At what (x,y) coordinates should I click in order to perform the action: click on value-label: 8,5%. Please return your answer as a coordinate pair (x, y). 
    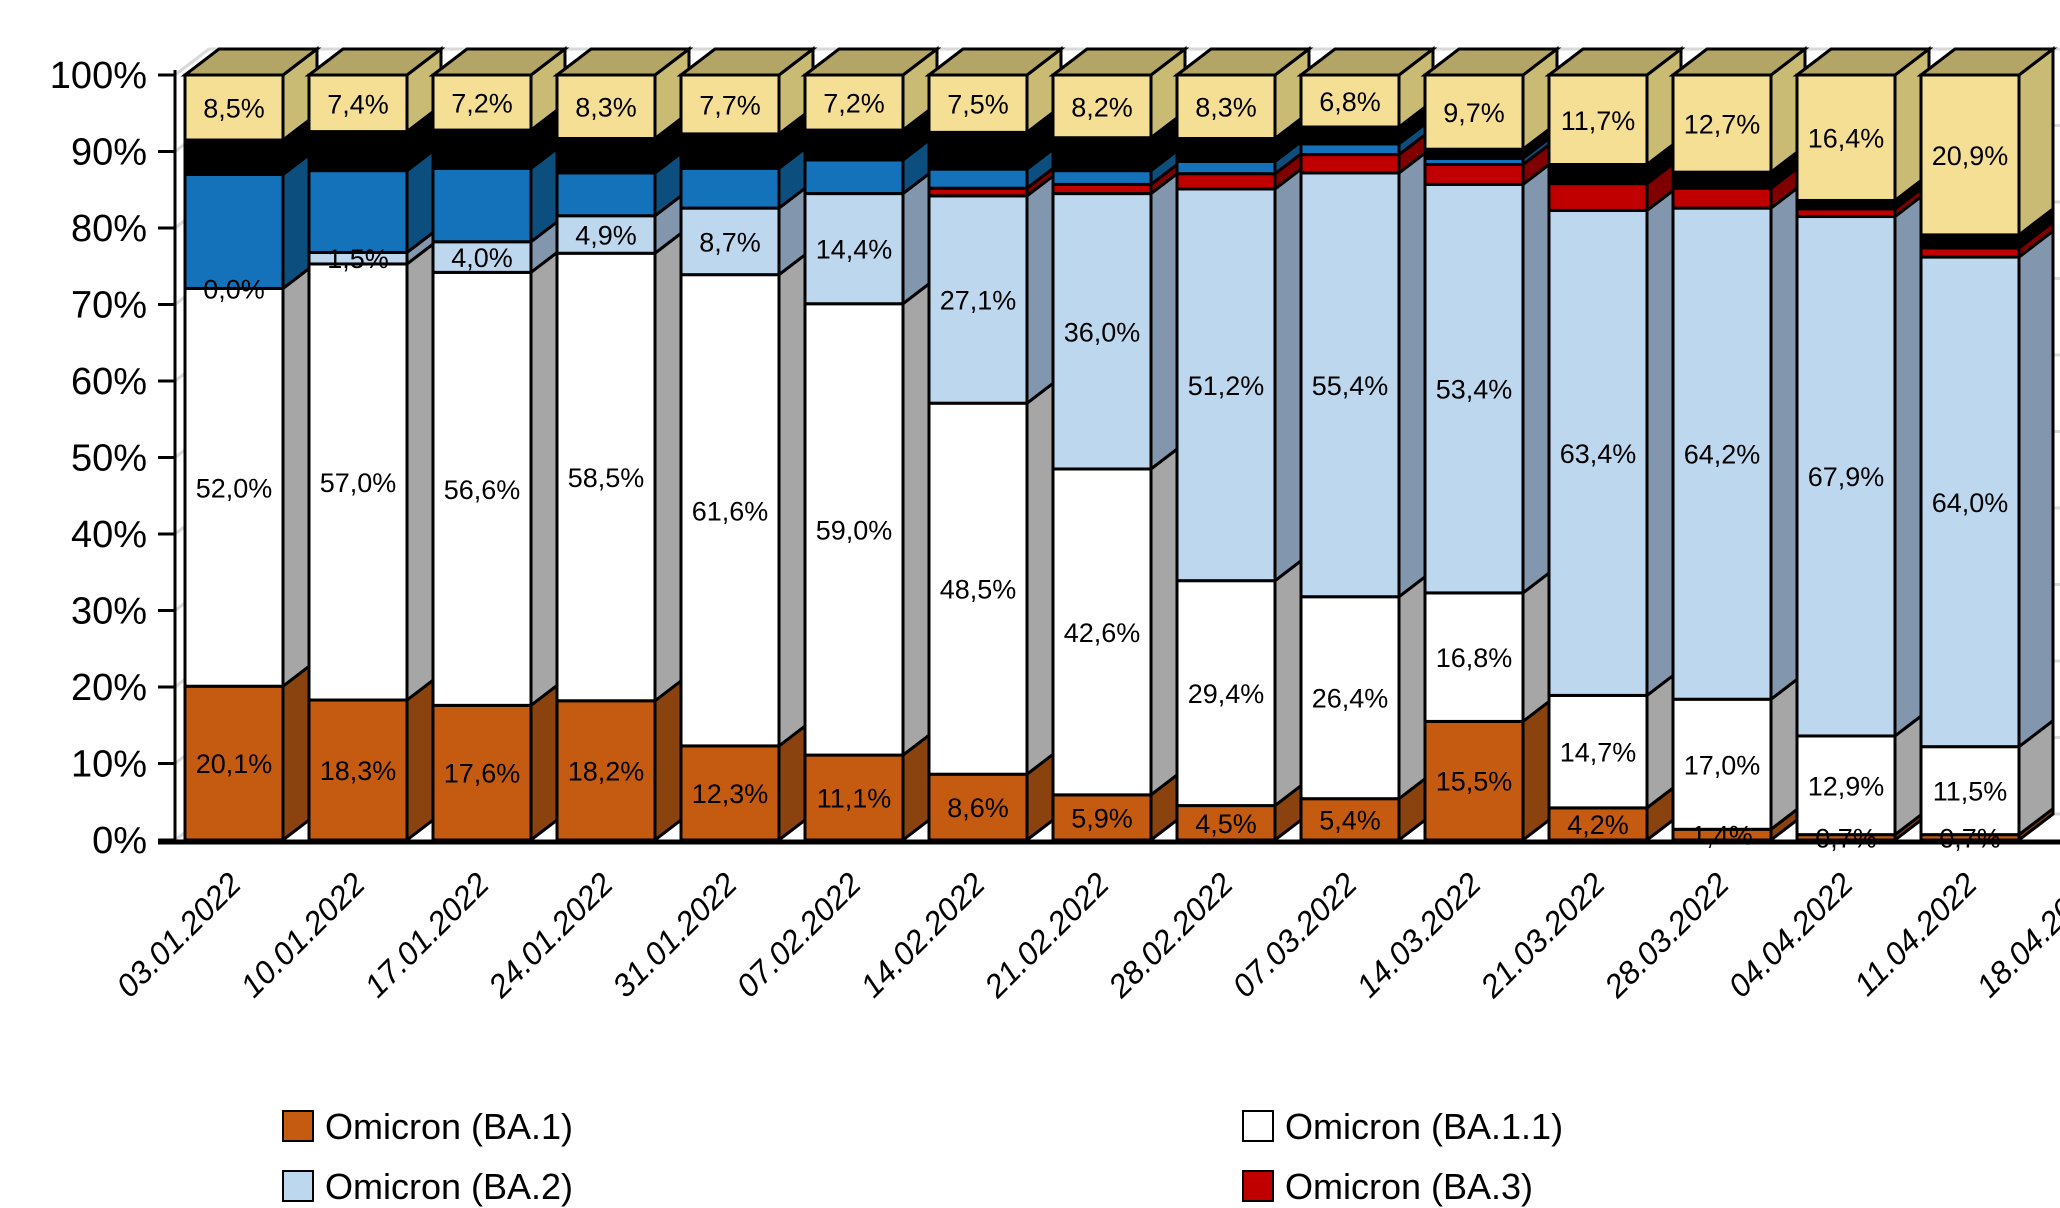
    Looking at the image, I should click on (234, 109).